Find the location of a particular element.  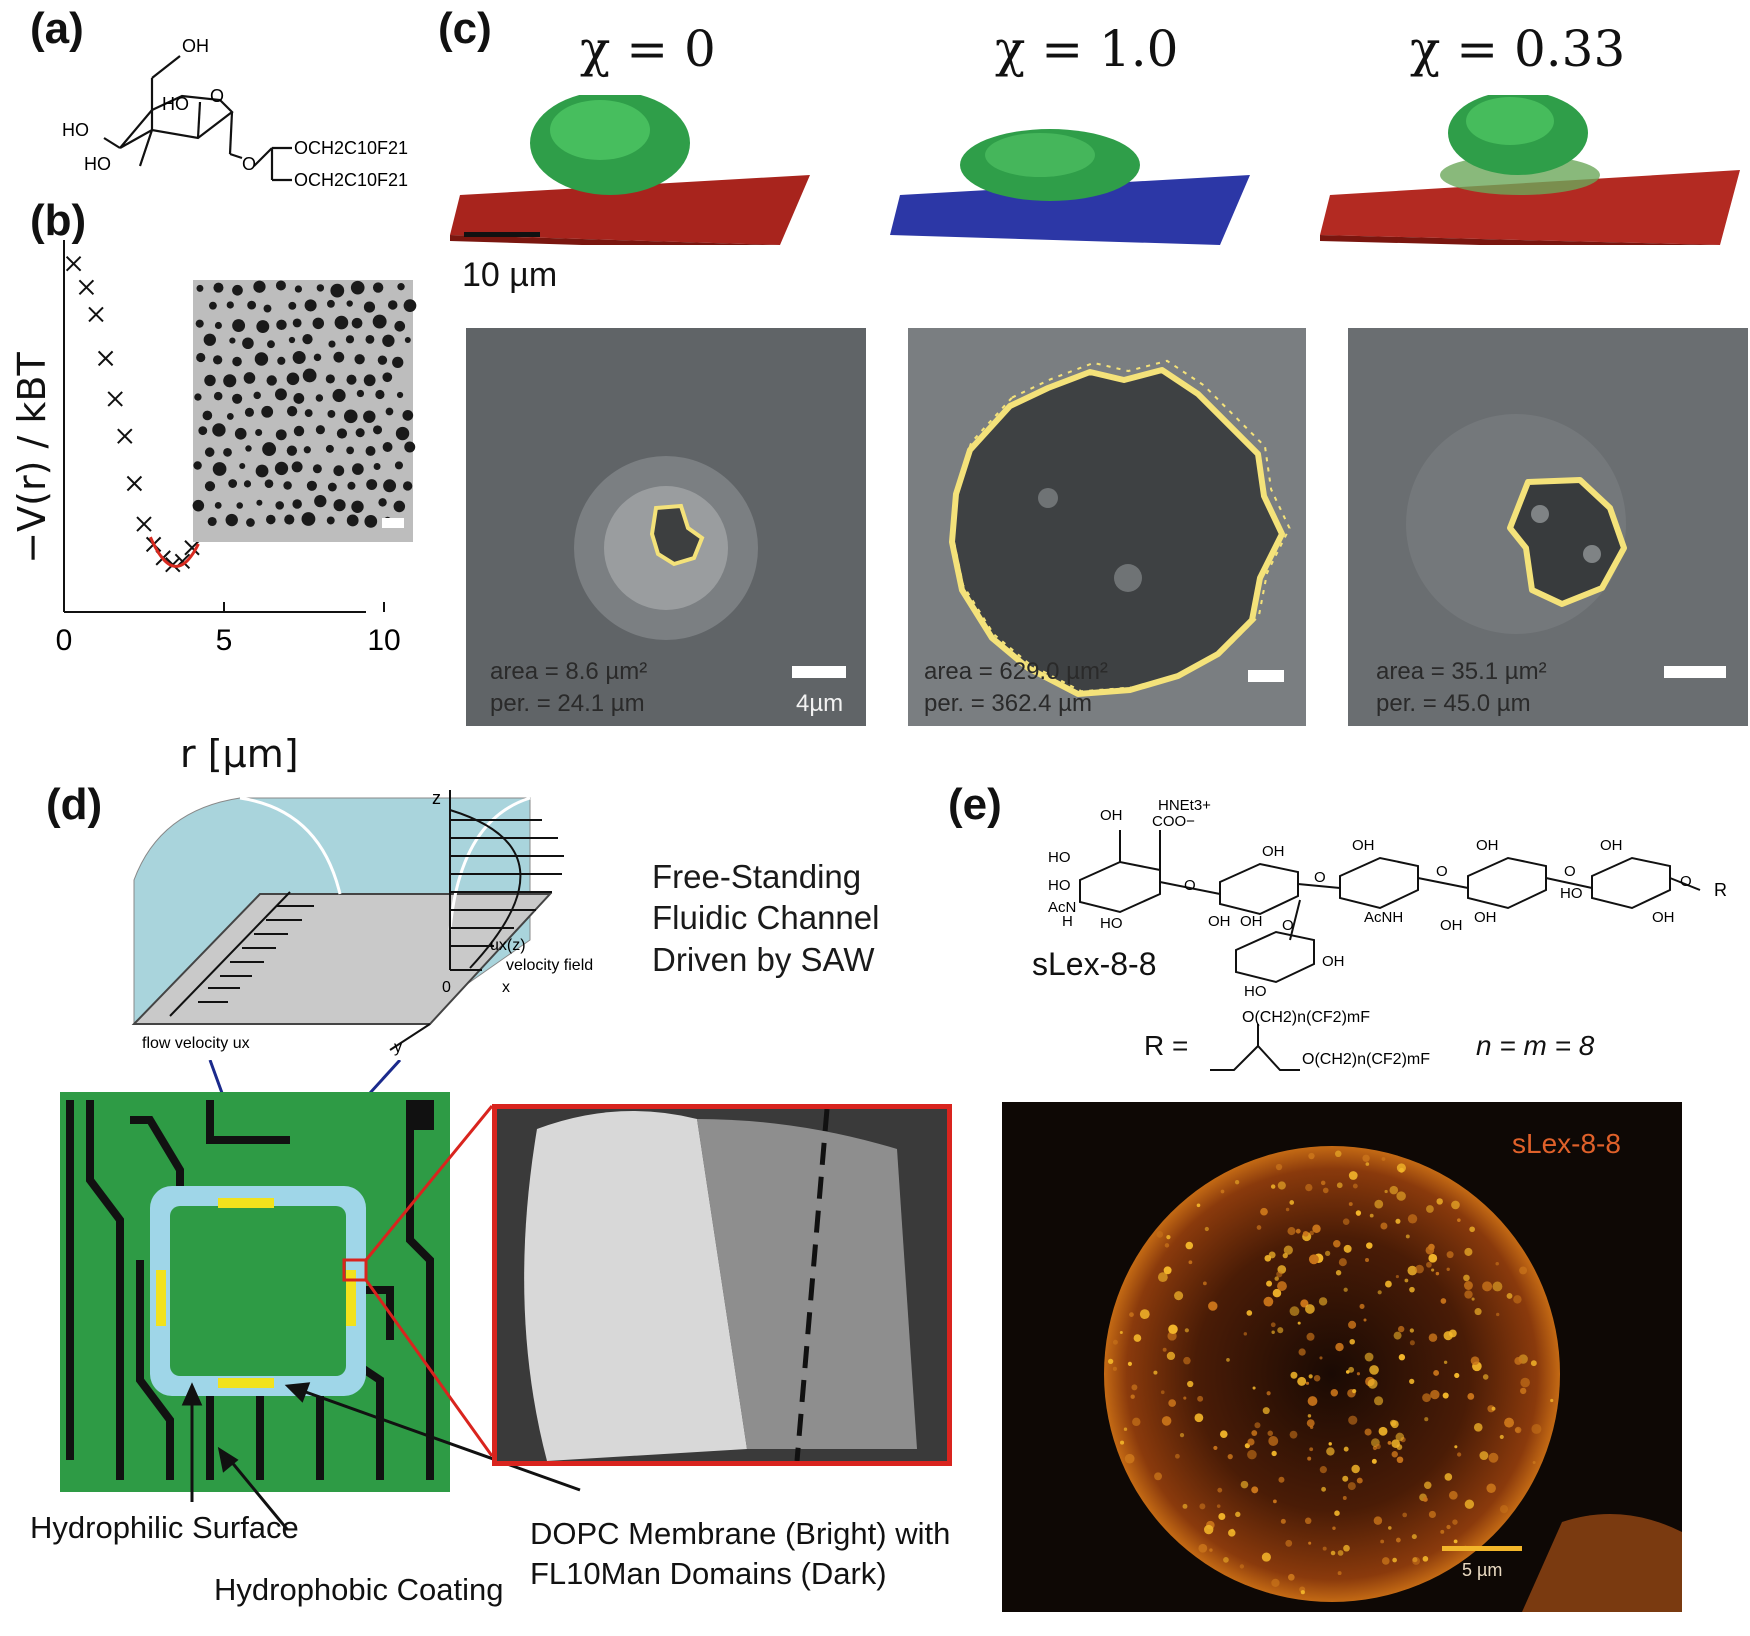

mannose-lipid-structure: OH HO HO HO O O OCH2C10F21 OCH2C10F21 is located at coordinates (235, 113).